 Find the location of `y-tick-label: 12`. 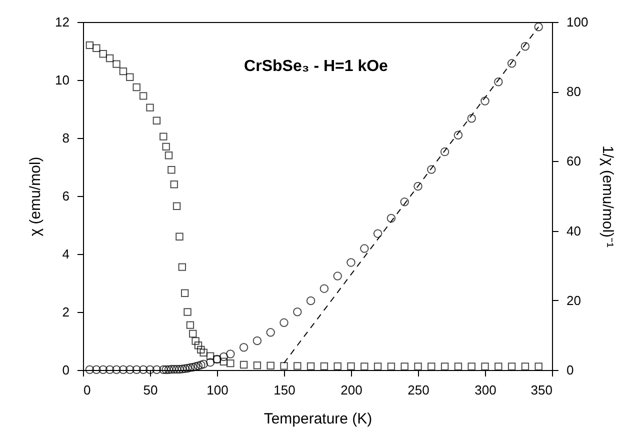

y-tick-label: 12 is located at coordinates (62, 22).